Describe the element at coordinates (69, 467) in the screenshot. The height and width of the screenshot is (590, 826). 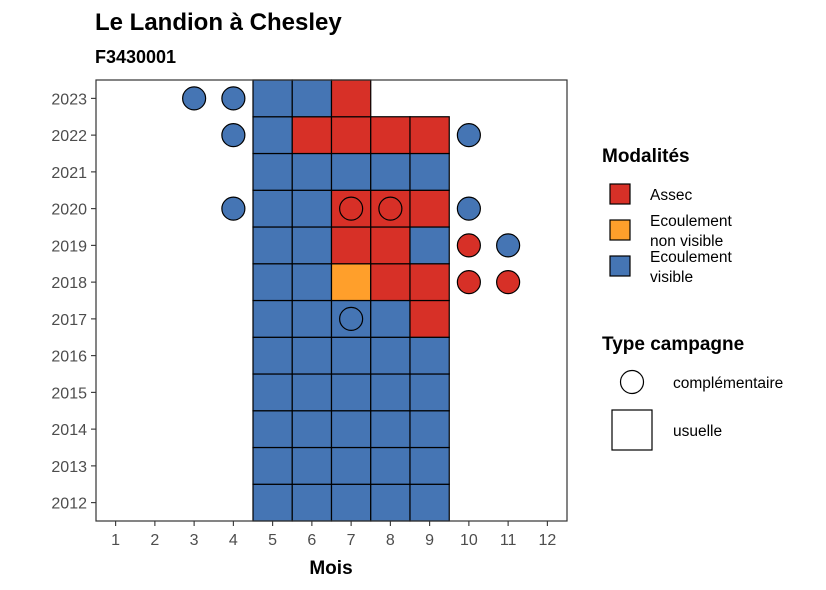
I see `y-tick-label: 2013` at that location.